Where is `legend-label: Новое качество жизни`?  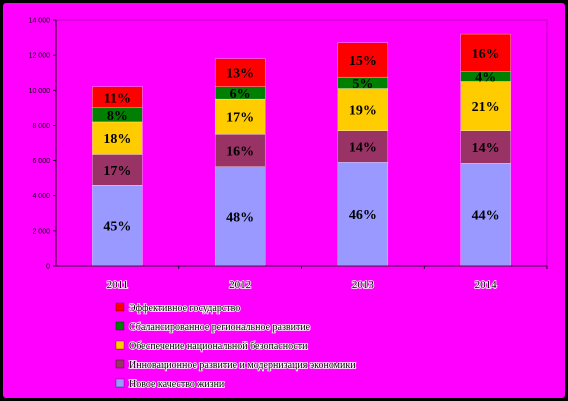 legend-label: Новое качество жизни is located at coordinates (177, 384).